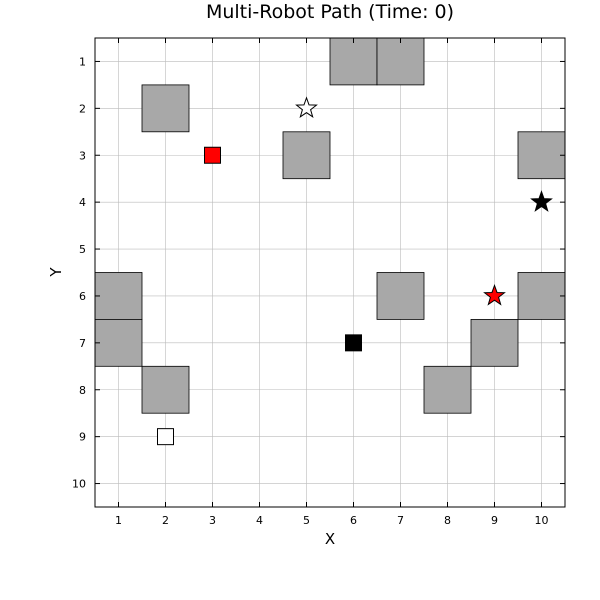  What do you see at coordinates (79, 484) in the screenshot?
I see `y-tick-label: 10` at bounding box center [79, 484].